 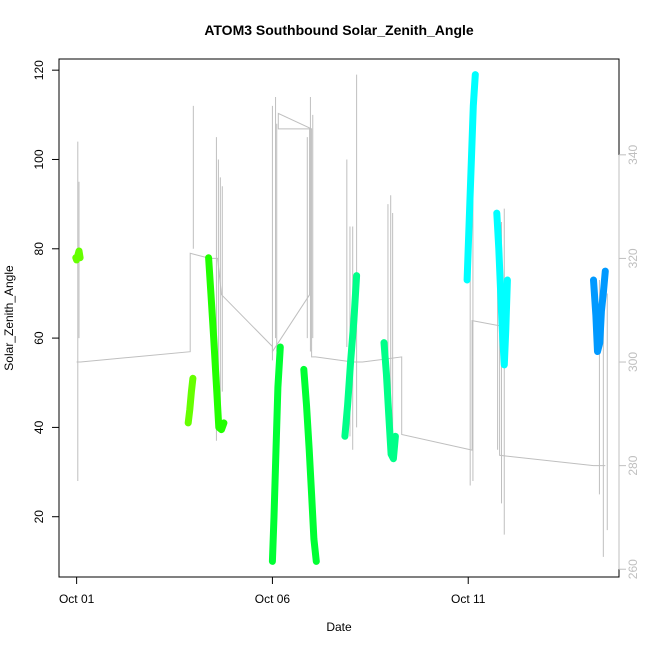 I want to click on y2-axis: 260 280 300 320 340, so click(x=629, y=361).